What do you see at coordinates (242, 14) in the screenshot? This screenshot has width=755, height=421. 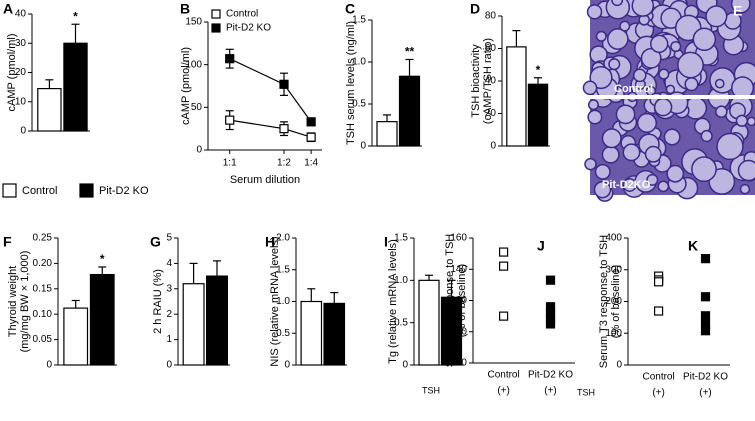 I see `legend-label: Control` at bounding box center [242, 14].